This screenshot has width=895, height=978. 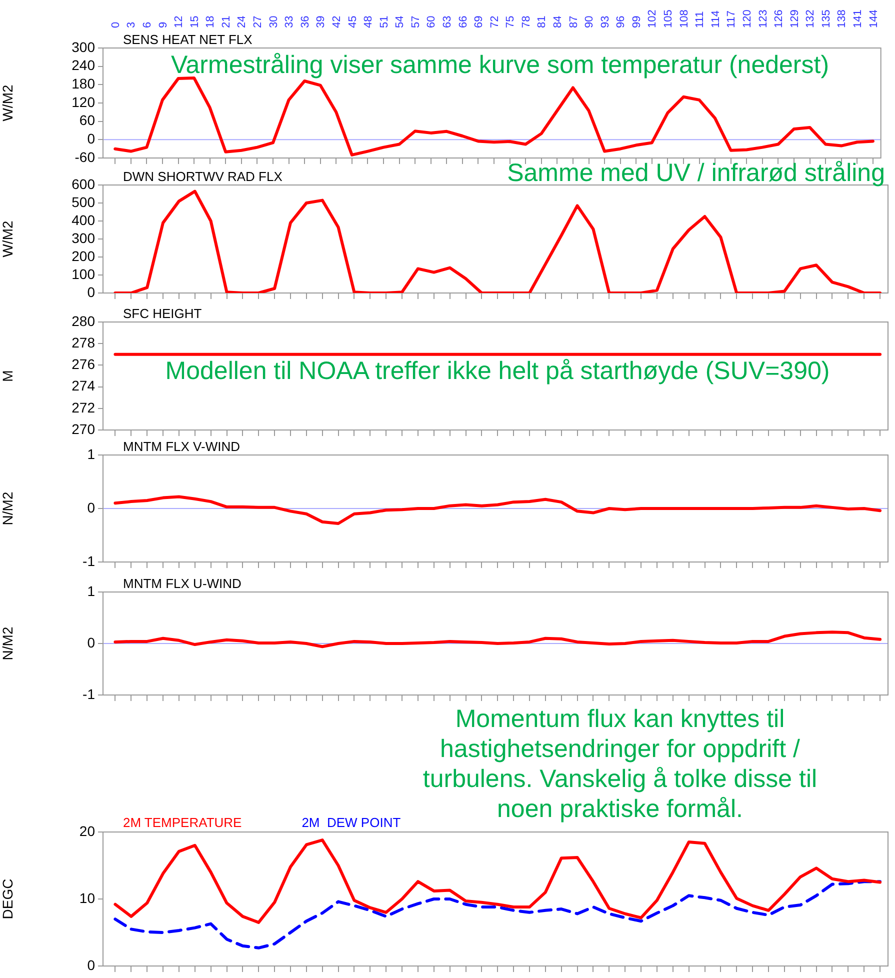 What do you see at coordinates (500, 65) in the screenshot?
I see `annotation: Varmestråling viser samme kurve som temperatur (nederst)` at bounding box center [500, 65].